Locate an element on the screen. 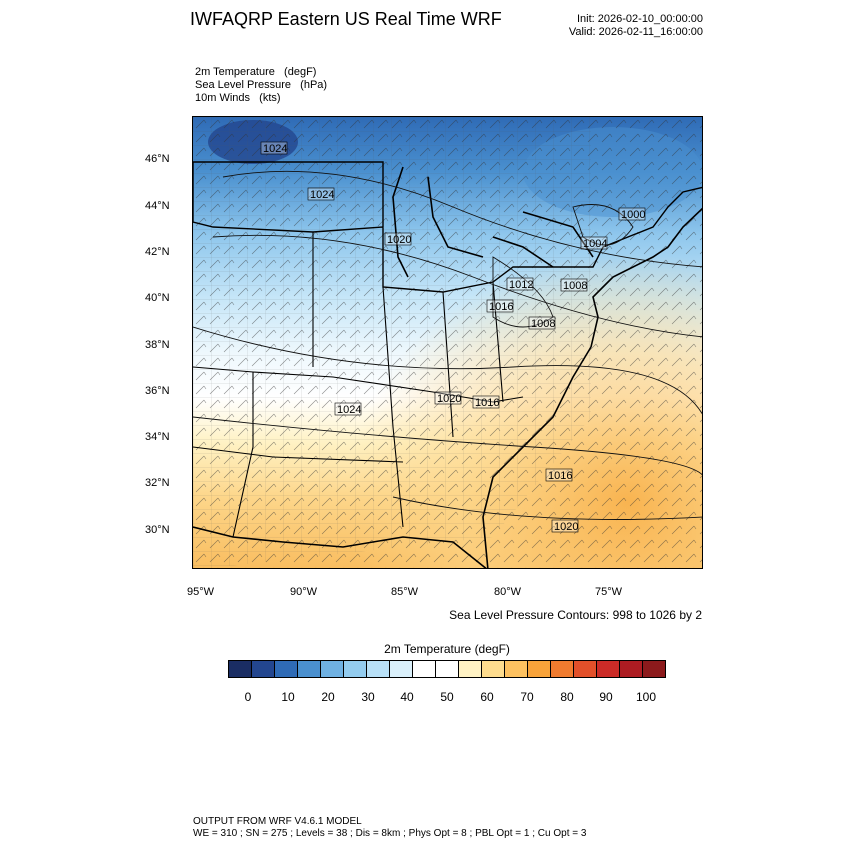 This screenshot has height=850, width=850. colorbar-title: 2m Temperature (degF) is located at coordinates (447, 649).